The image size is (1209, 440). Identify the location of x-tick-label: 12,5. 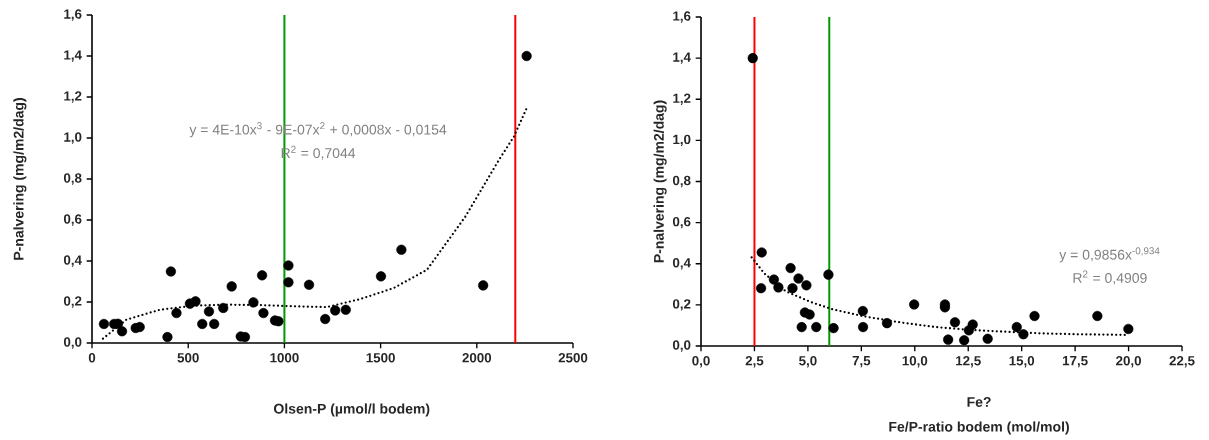
(968, 362).